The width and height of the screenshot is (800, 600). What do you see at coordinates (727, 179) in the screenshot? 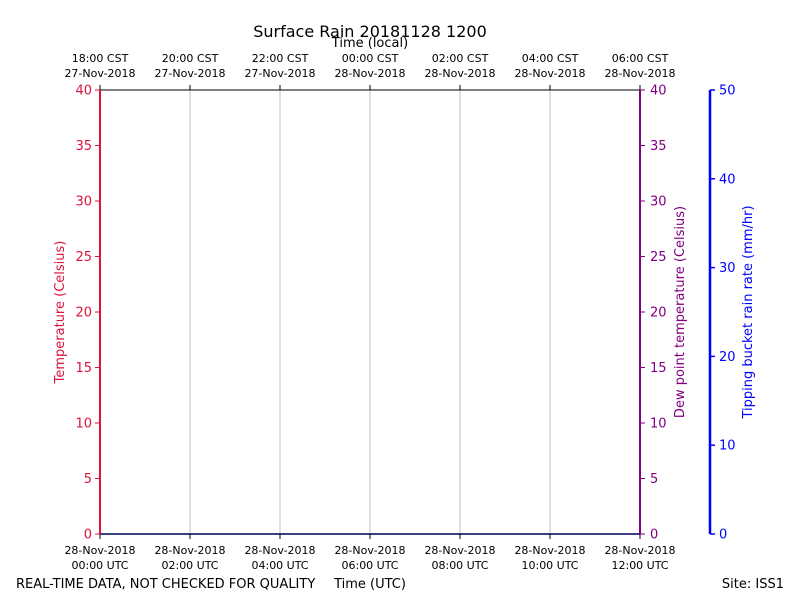
I see `rain-rate-tick-label: 40` at bounding box center [727, 179].